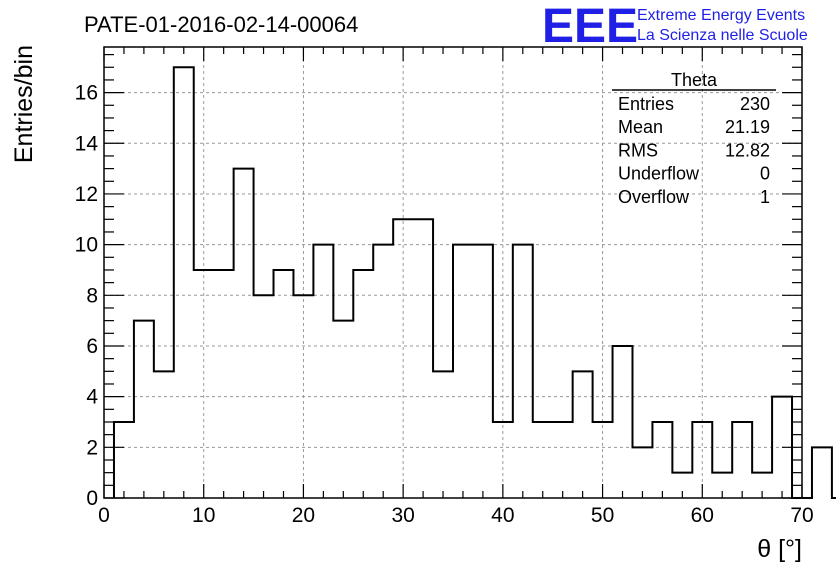 The image size is (836, 572). I want to click on x-axis-label: θ [°], so click(779, 549).